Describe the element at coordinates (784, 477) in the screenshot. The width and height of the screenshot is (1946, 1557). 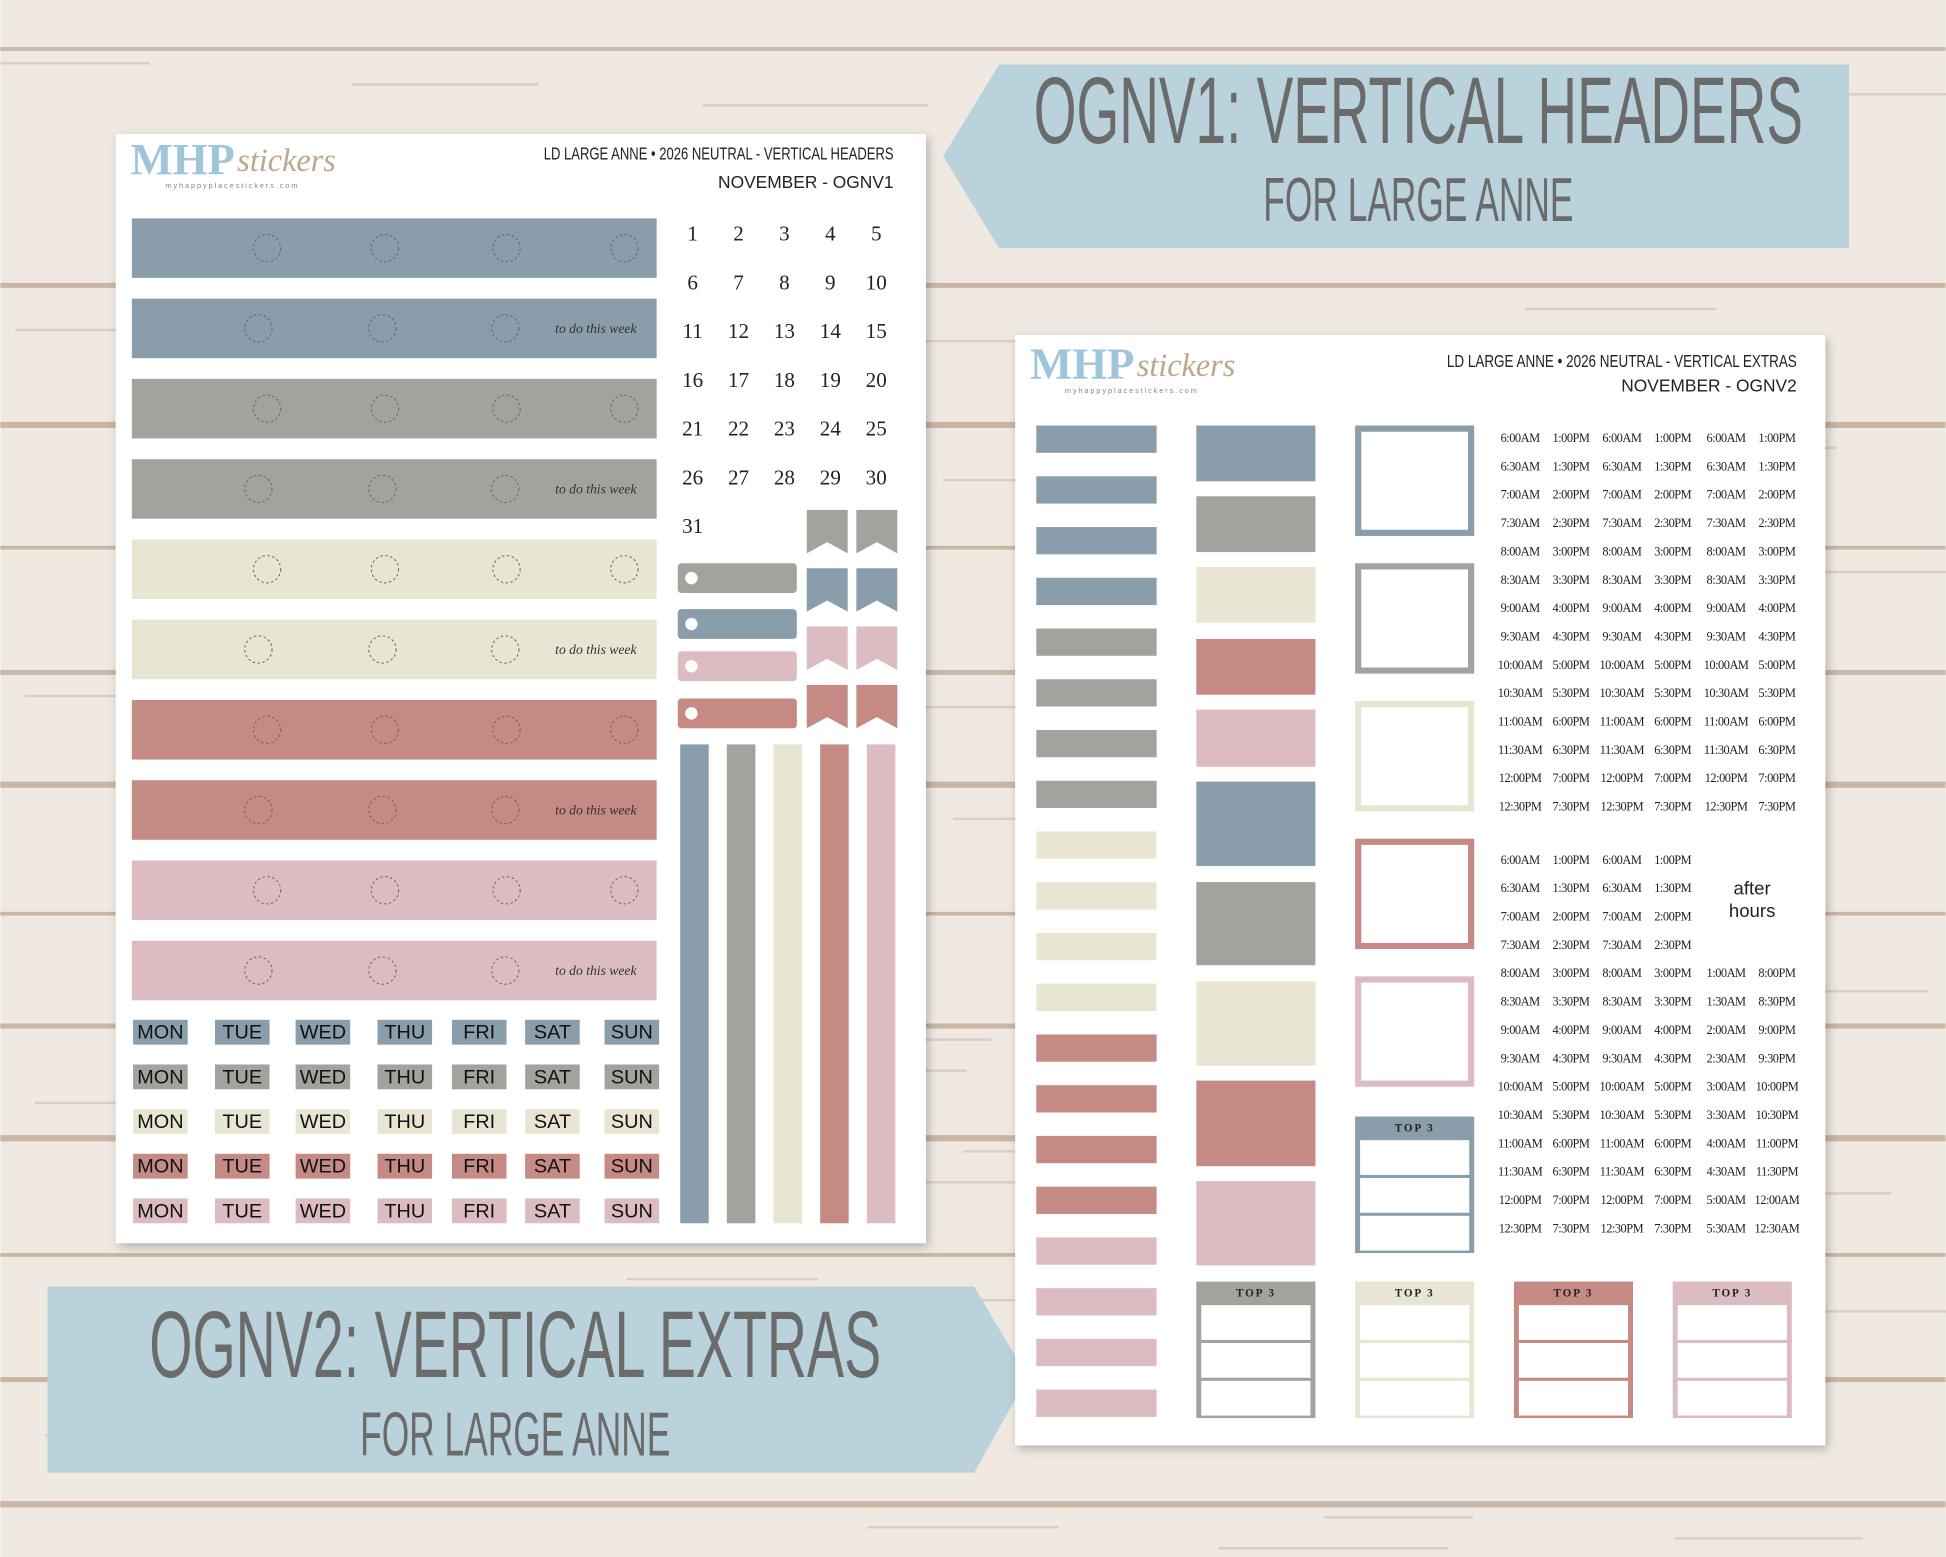
I see `calendar-date: 28` at that location.